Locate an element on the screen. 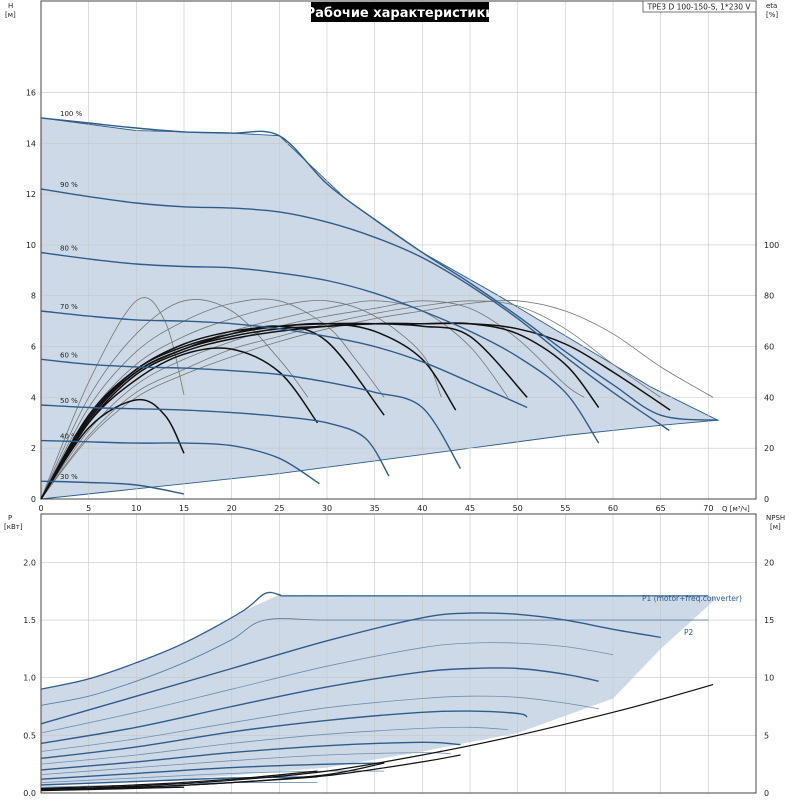 This screenshot has width=800, height=804. y-tick-label: 6 is located at coordinates (33, 347).